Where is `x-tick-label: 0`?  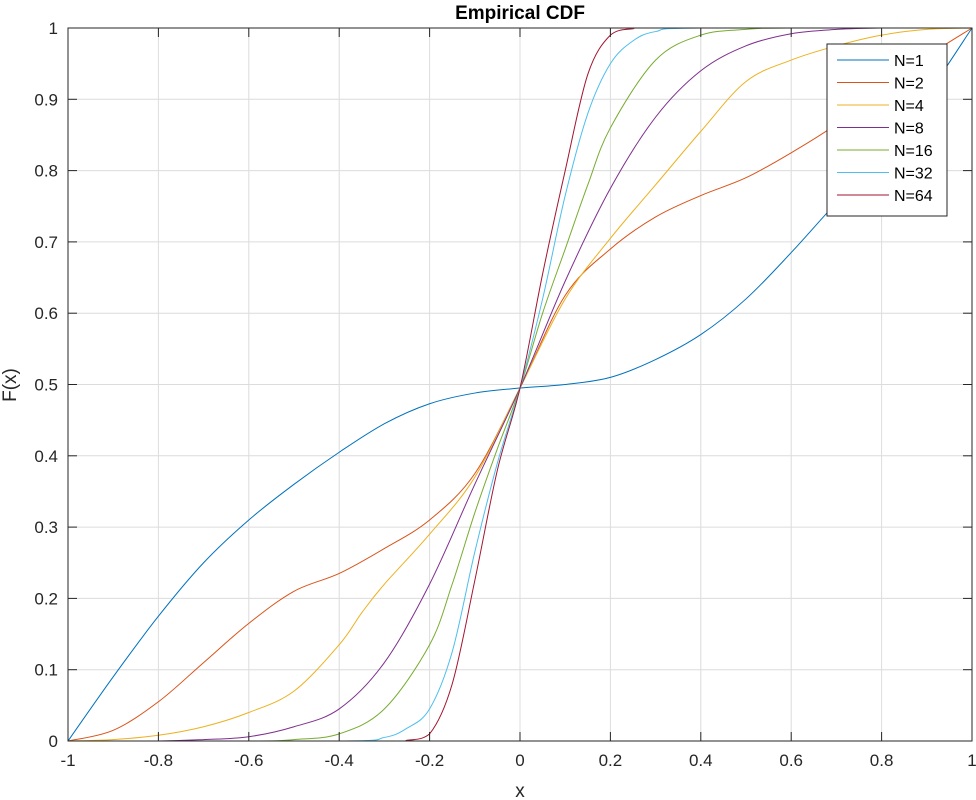 x-tick-label: 0 is located at coordinates (519, 760).